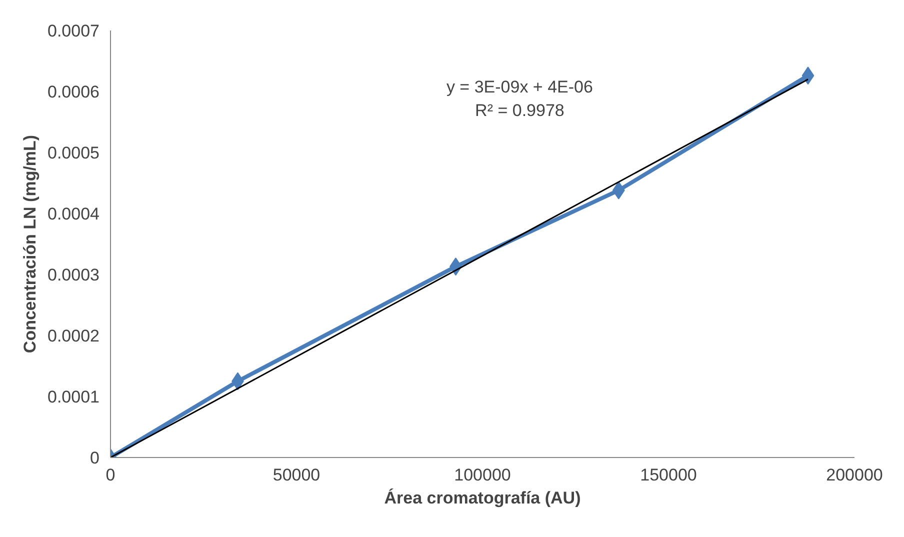  What do you see at coordinates (519, 87) in the screenshot?
I see `annotation: y = 3E-09x + 4E-06` at bounding box center [519, 87].